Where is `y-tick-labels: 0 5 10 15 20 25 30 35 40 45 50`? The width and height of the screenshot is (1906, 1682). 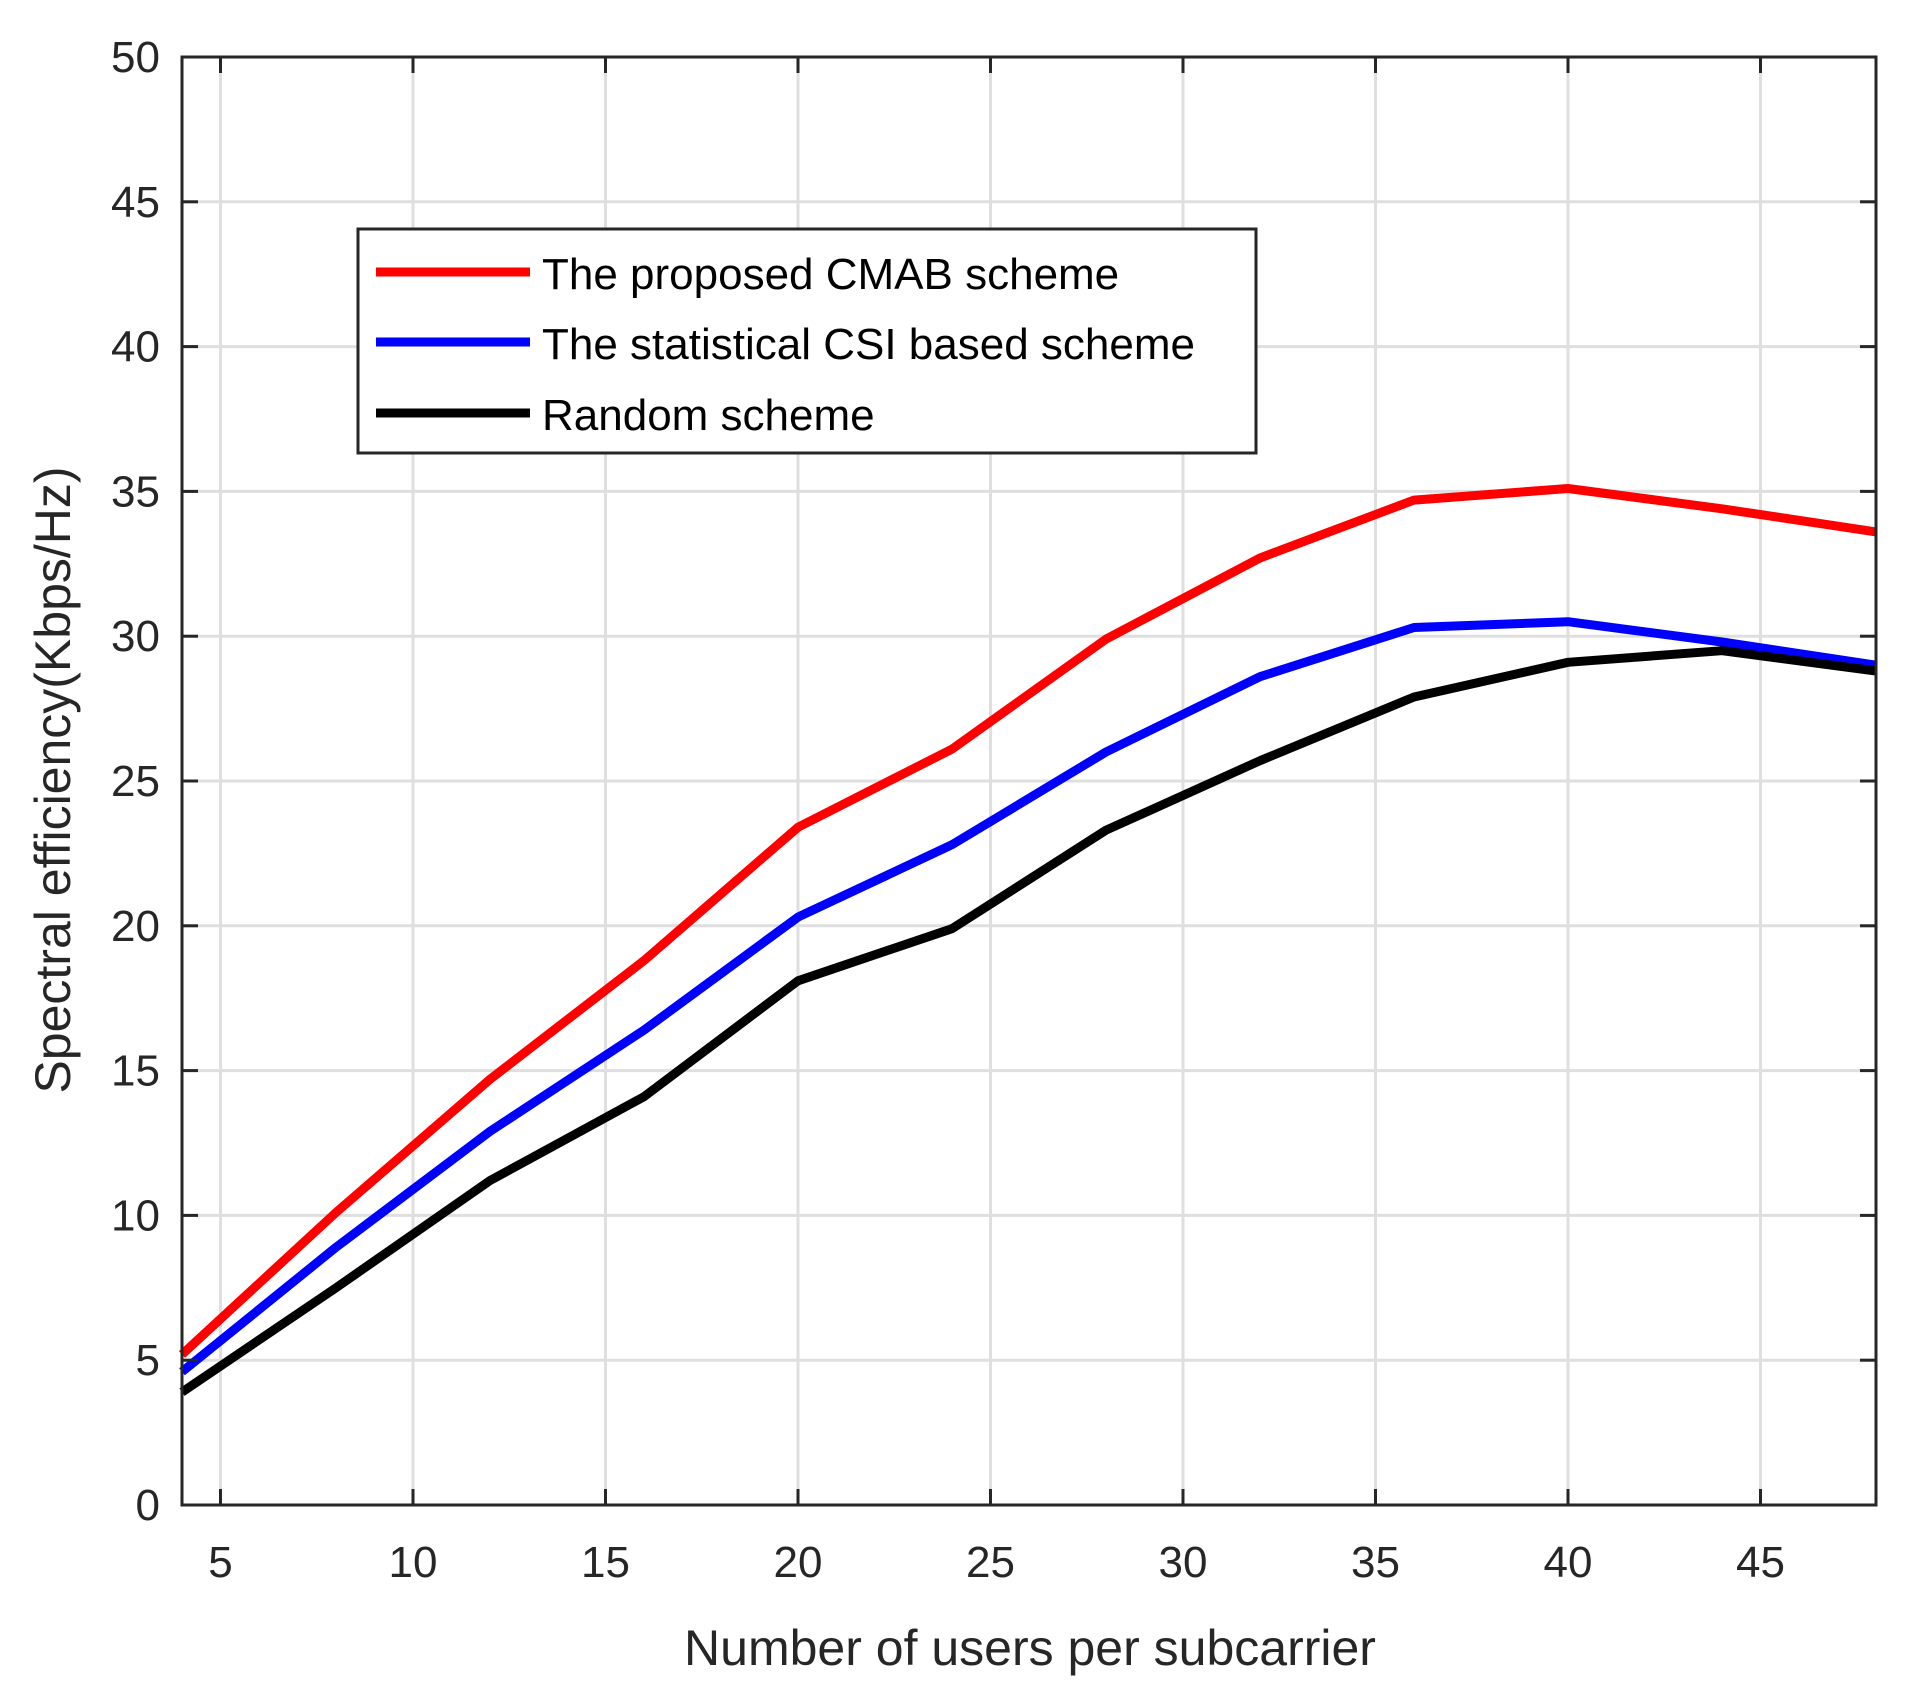
y-tick-labels: 0 5 10 15 20 25 30 35 40 45 50 is located at coordinates (135, 781).